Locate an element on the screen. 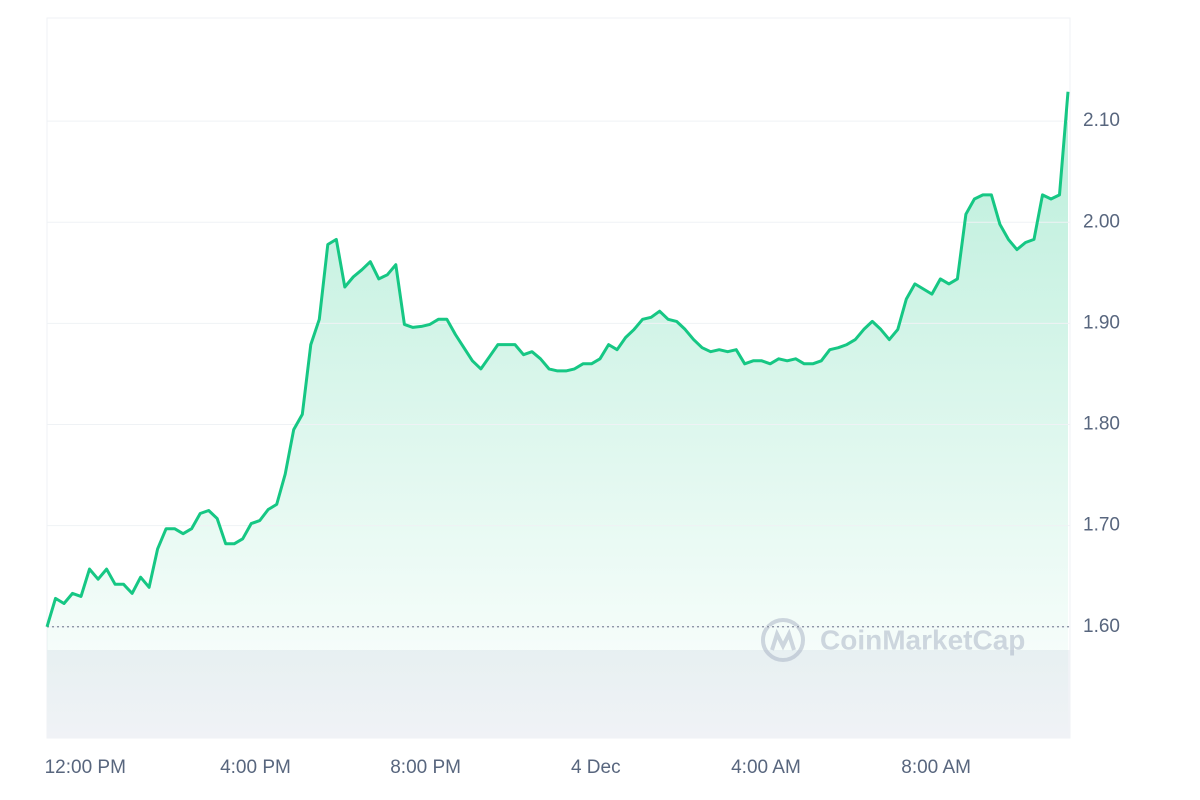 This screenshot has width=1200, height=800. y-tick-label: 1.90 is located at coordinates (1101, 322).